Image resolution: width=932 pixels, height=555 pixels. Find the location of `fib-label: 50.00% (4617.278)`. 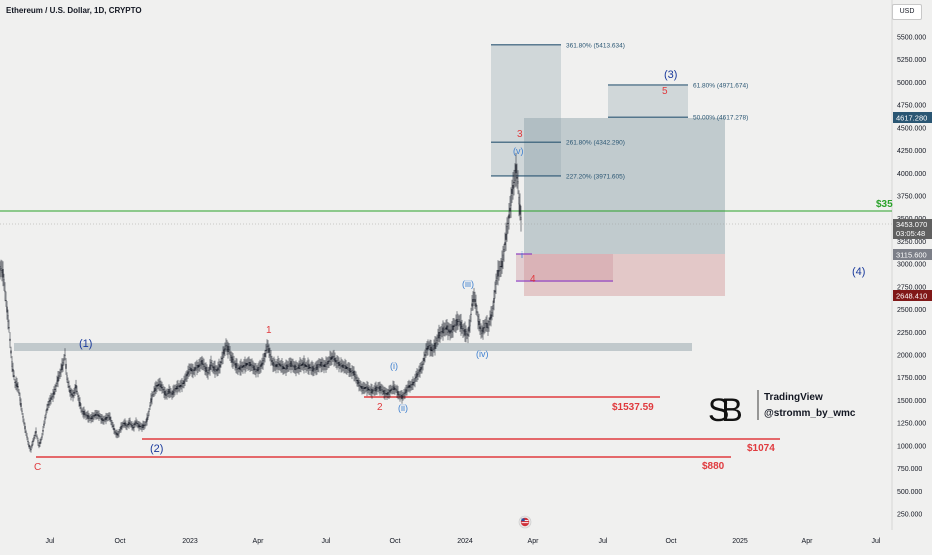

fib-label: 50.00% (4617.278) is located at coordinates (720, 118).